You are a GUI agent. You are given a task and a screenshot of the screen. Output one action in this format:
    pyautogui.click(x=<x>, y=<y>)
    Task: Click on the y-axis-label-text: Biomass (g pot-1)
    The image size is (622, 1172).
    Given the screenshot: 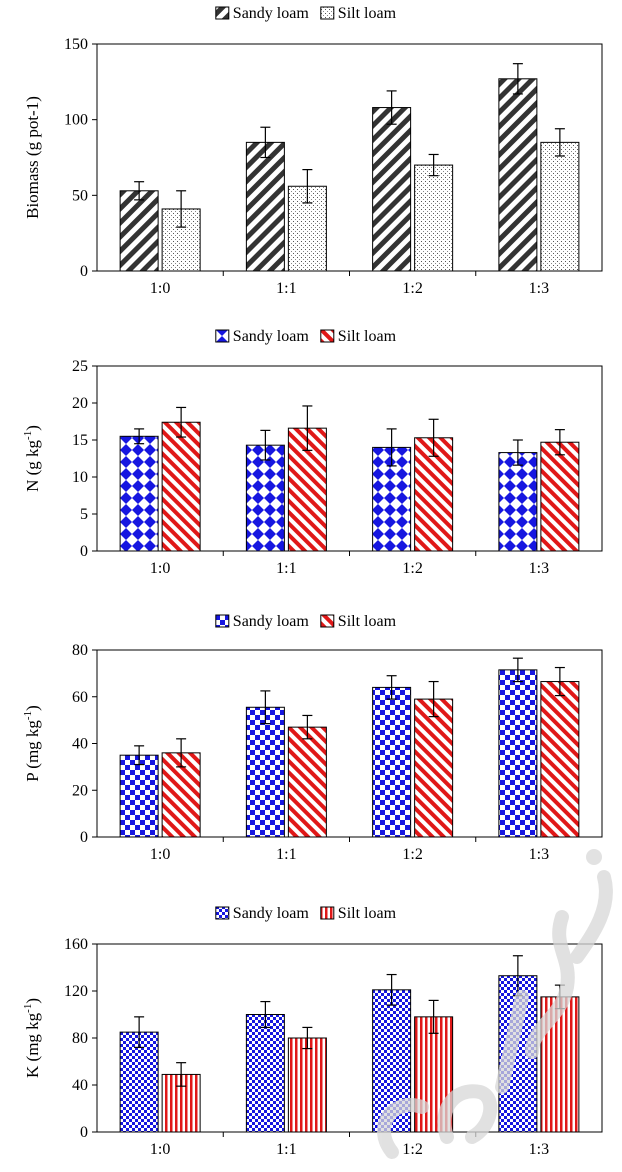 What is the action you would take?
    pyautogui.click(x=32, y=157)
    